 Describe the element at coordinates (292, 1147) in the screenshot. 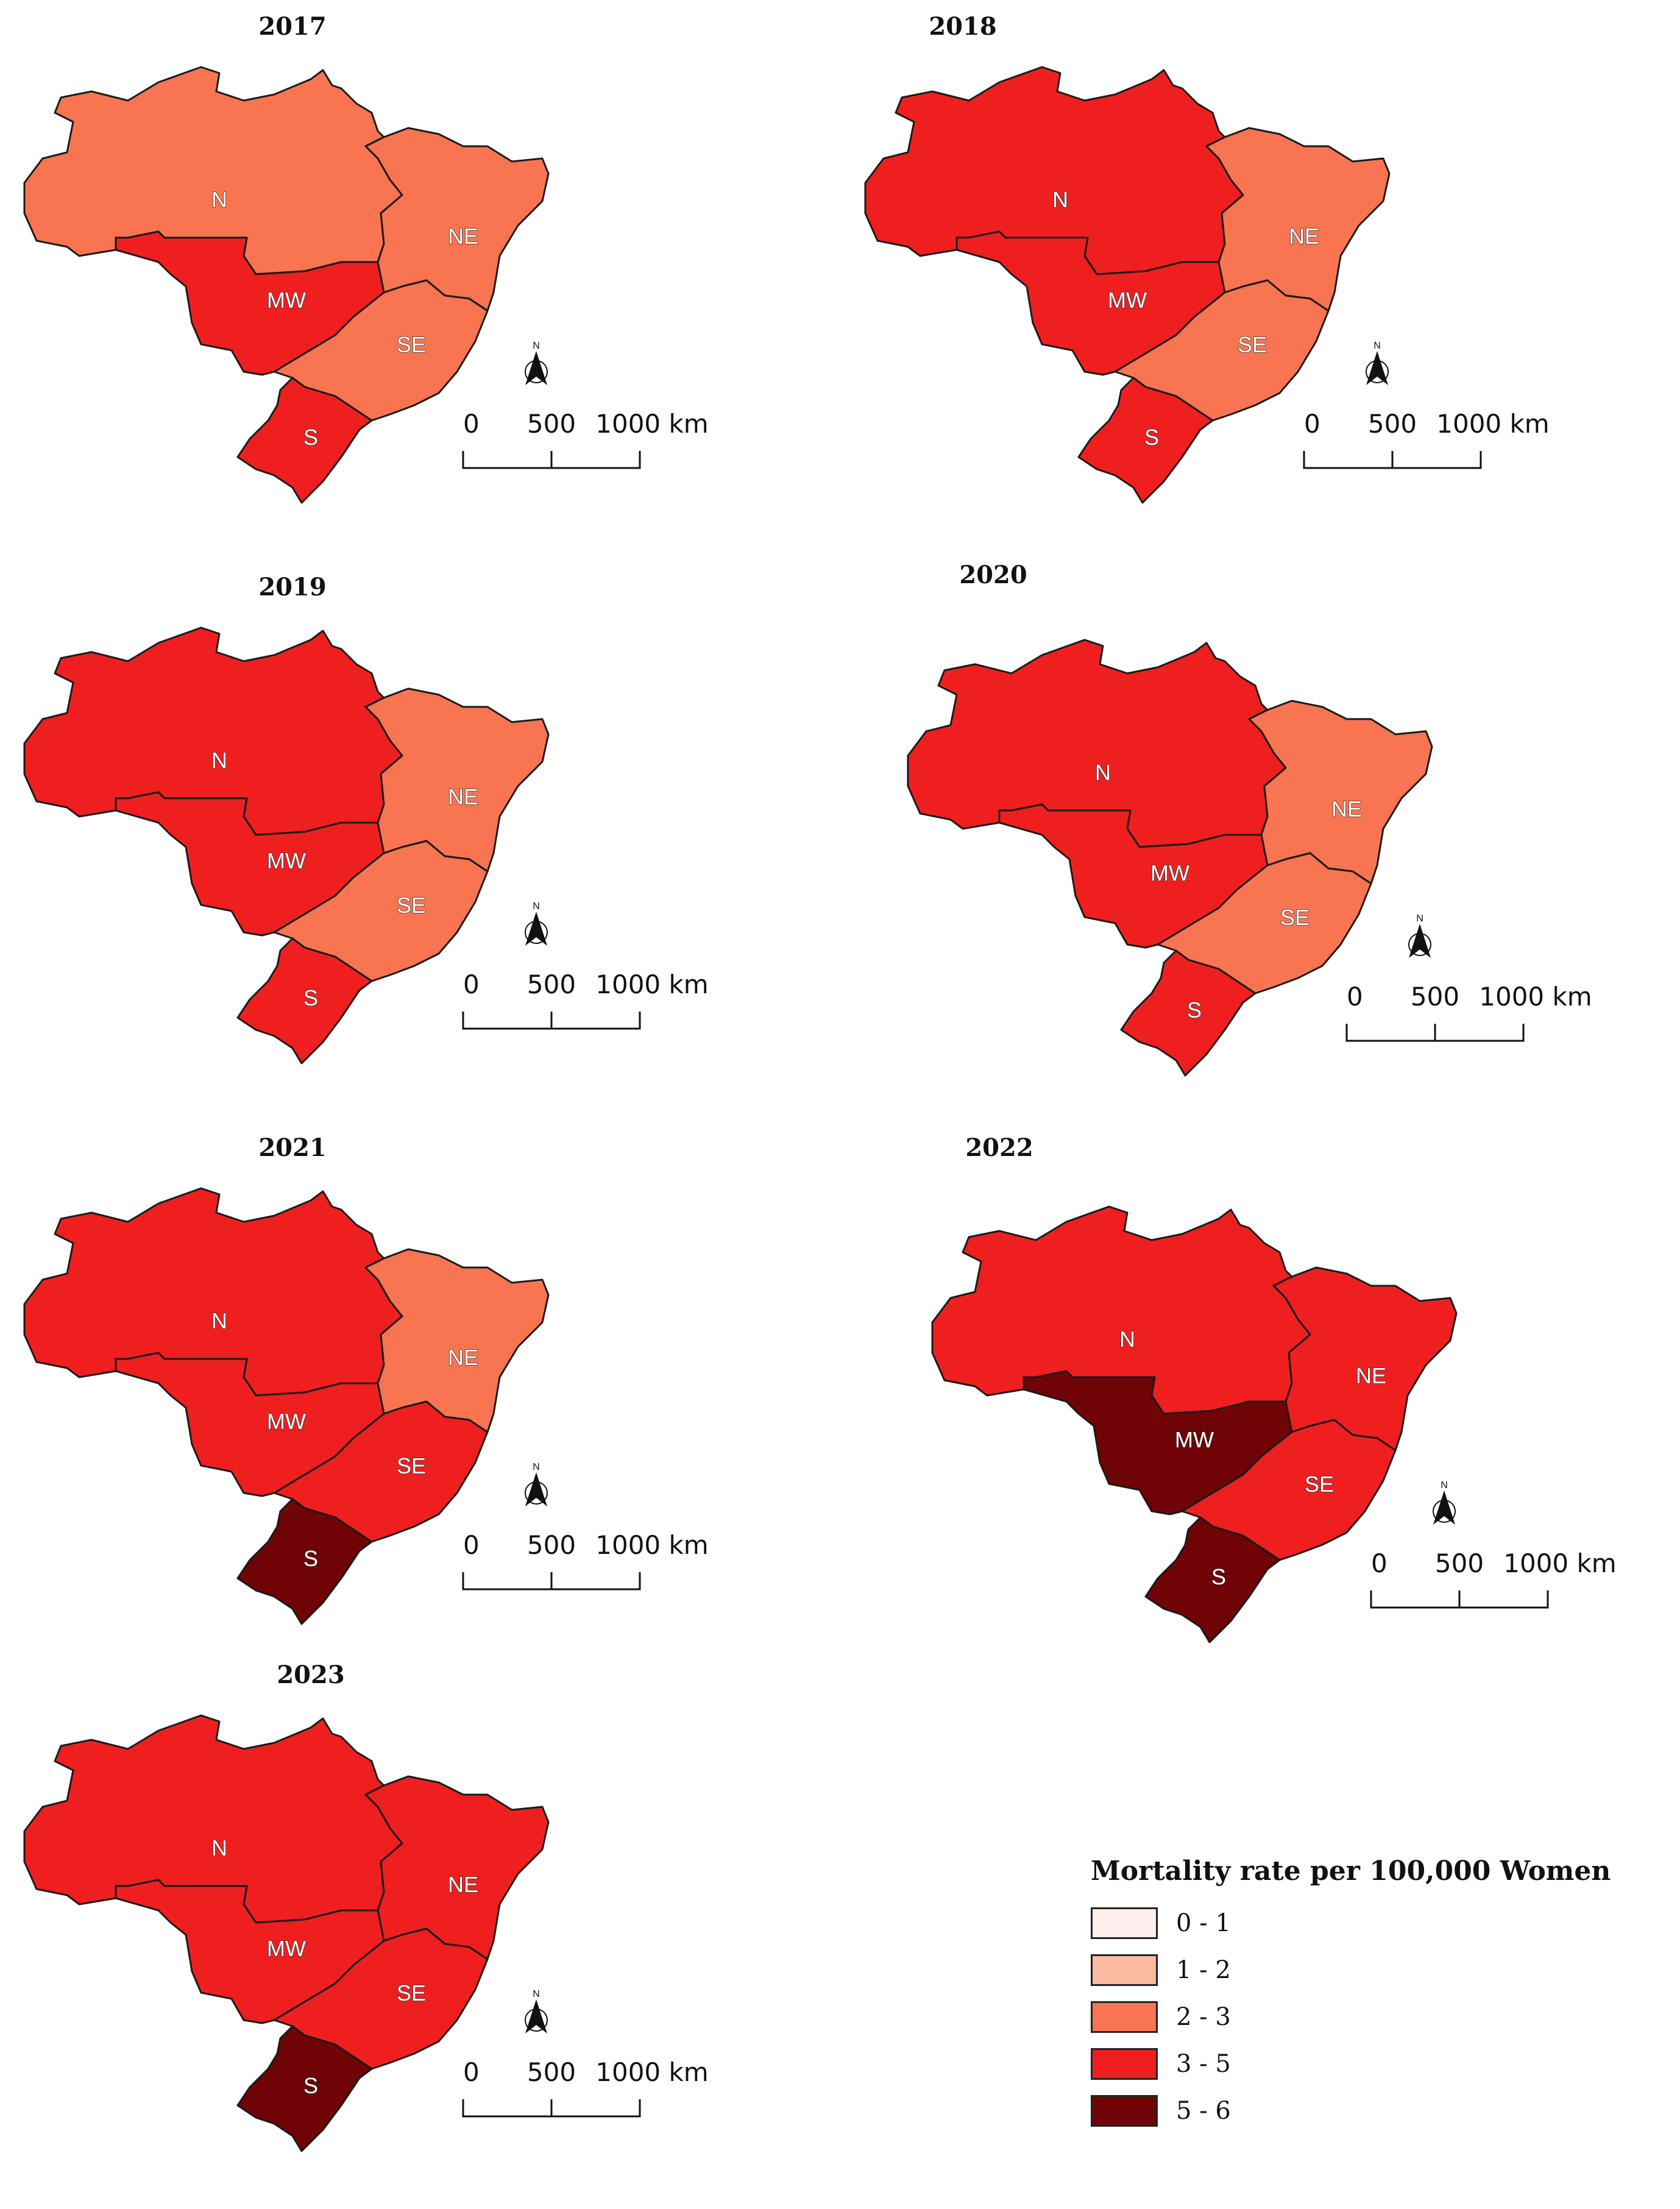

I see `map-year-title: 2021` at that location.